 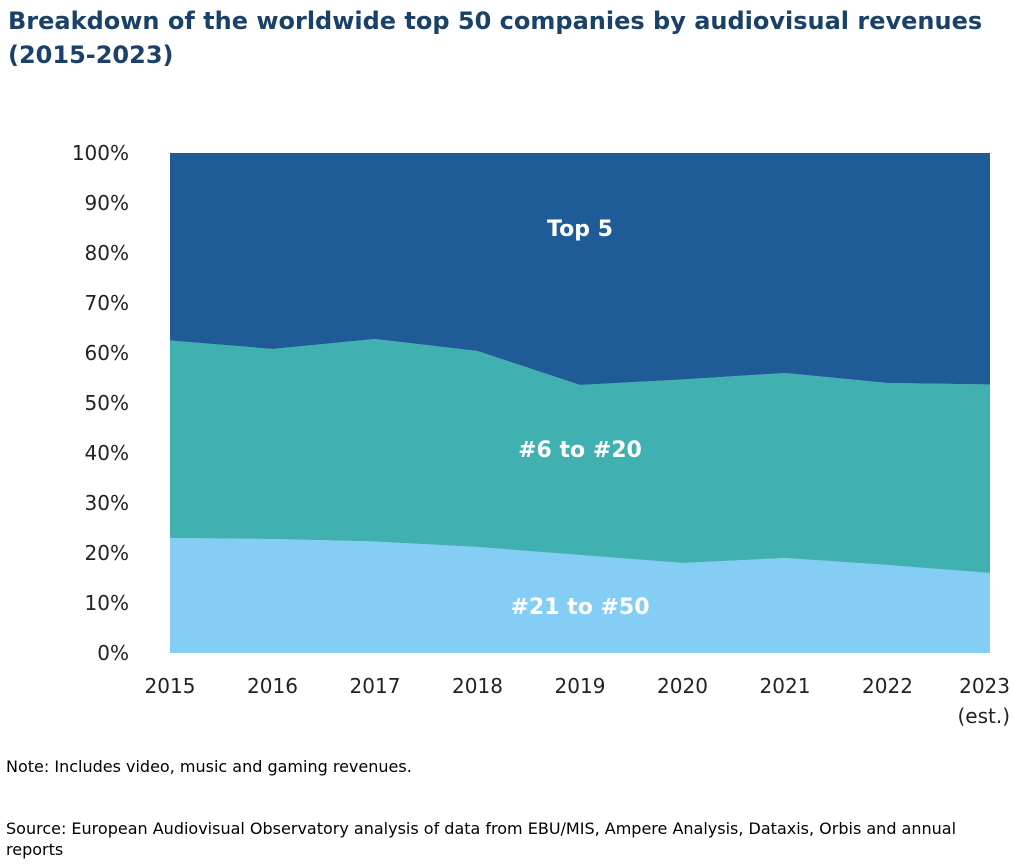 What do you see at coordinates (107, 453) in the screenshot?
I see `y-tick-label: 40%` at bounding box center [107, 453].